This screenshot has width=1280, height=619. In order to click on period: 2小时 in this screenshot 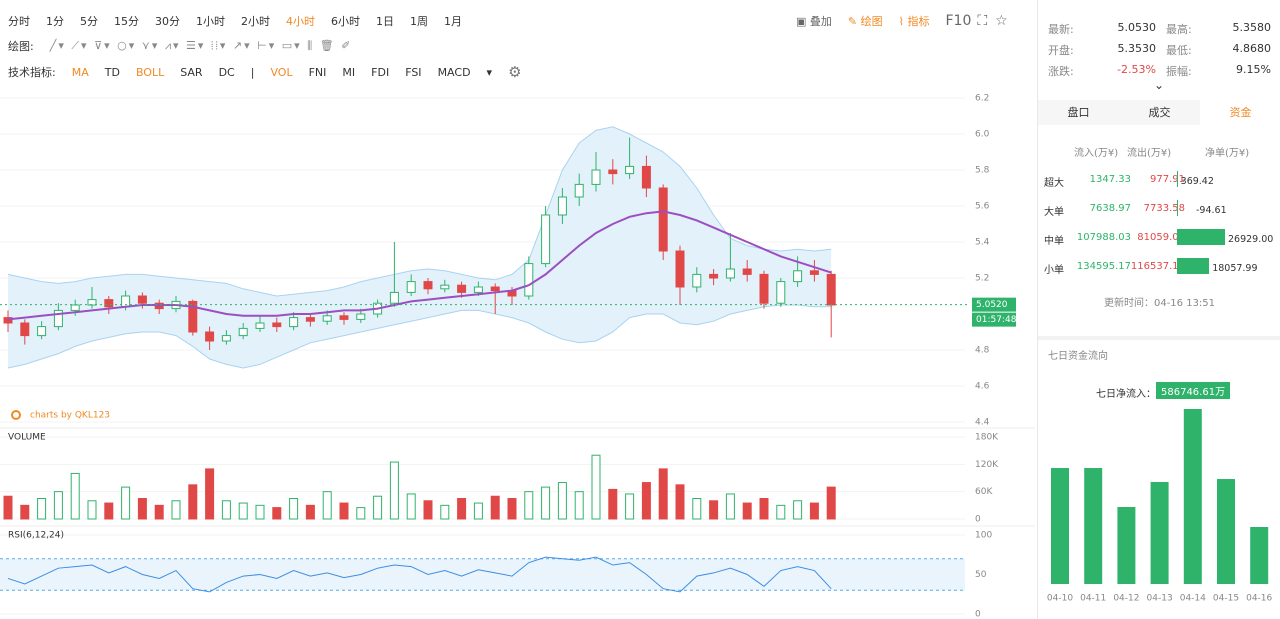, I will do `click(255, 21)`.